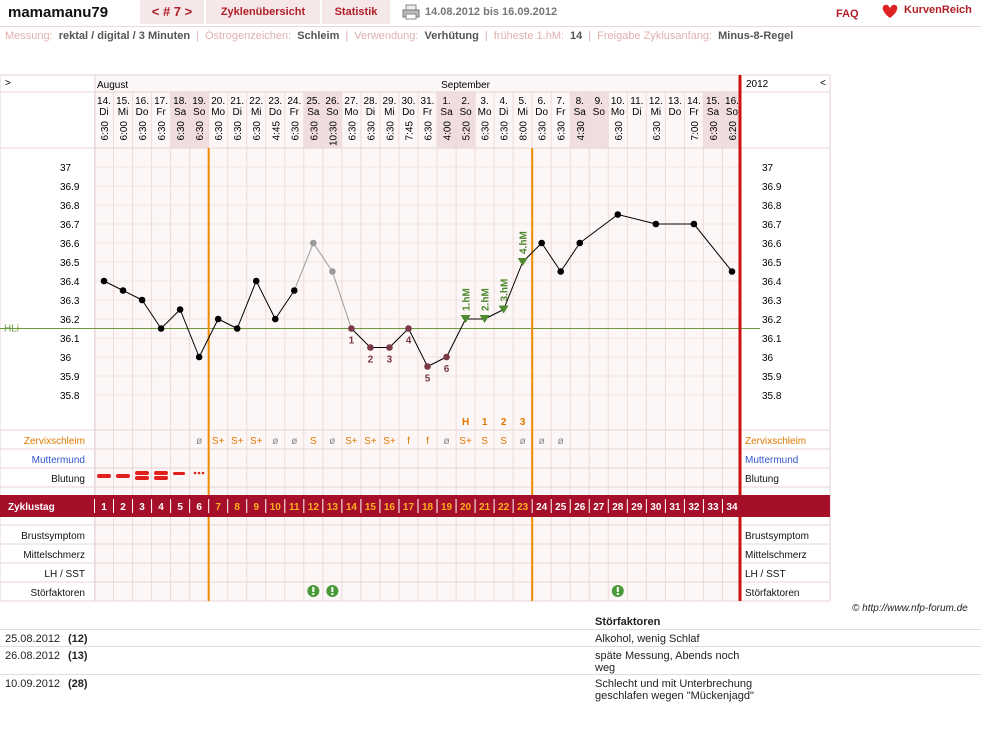 This screenshot has width=981, height=743. I want to click on nav-button: <, so click(823, 83).